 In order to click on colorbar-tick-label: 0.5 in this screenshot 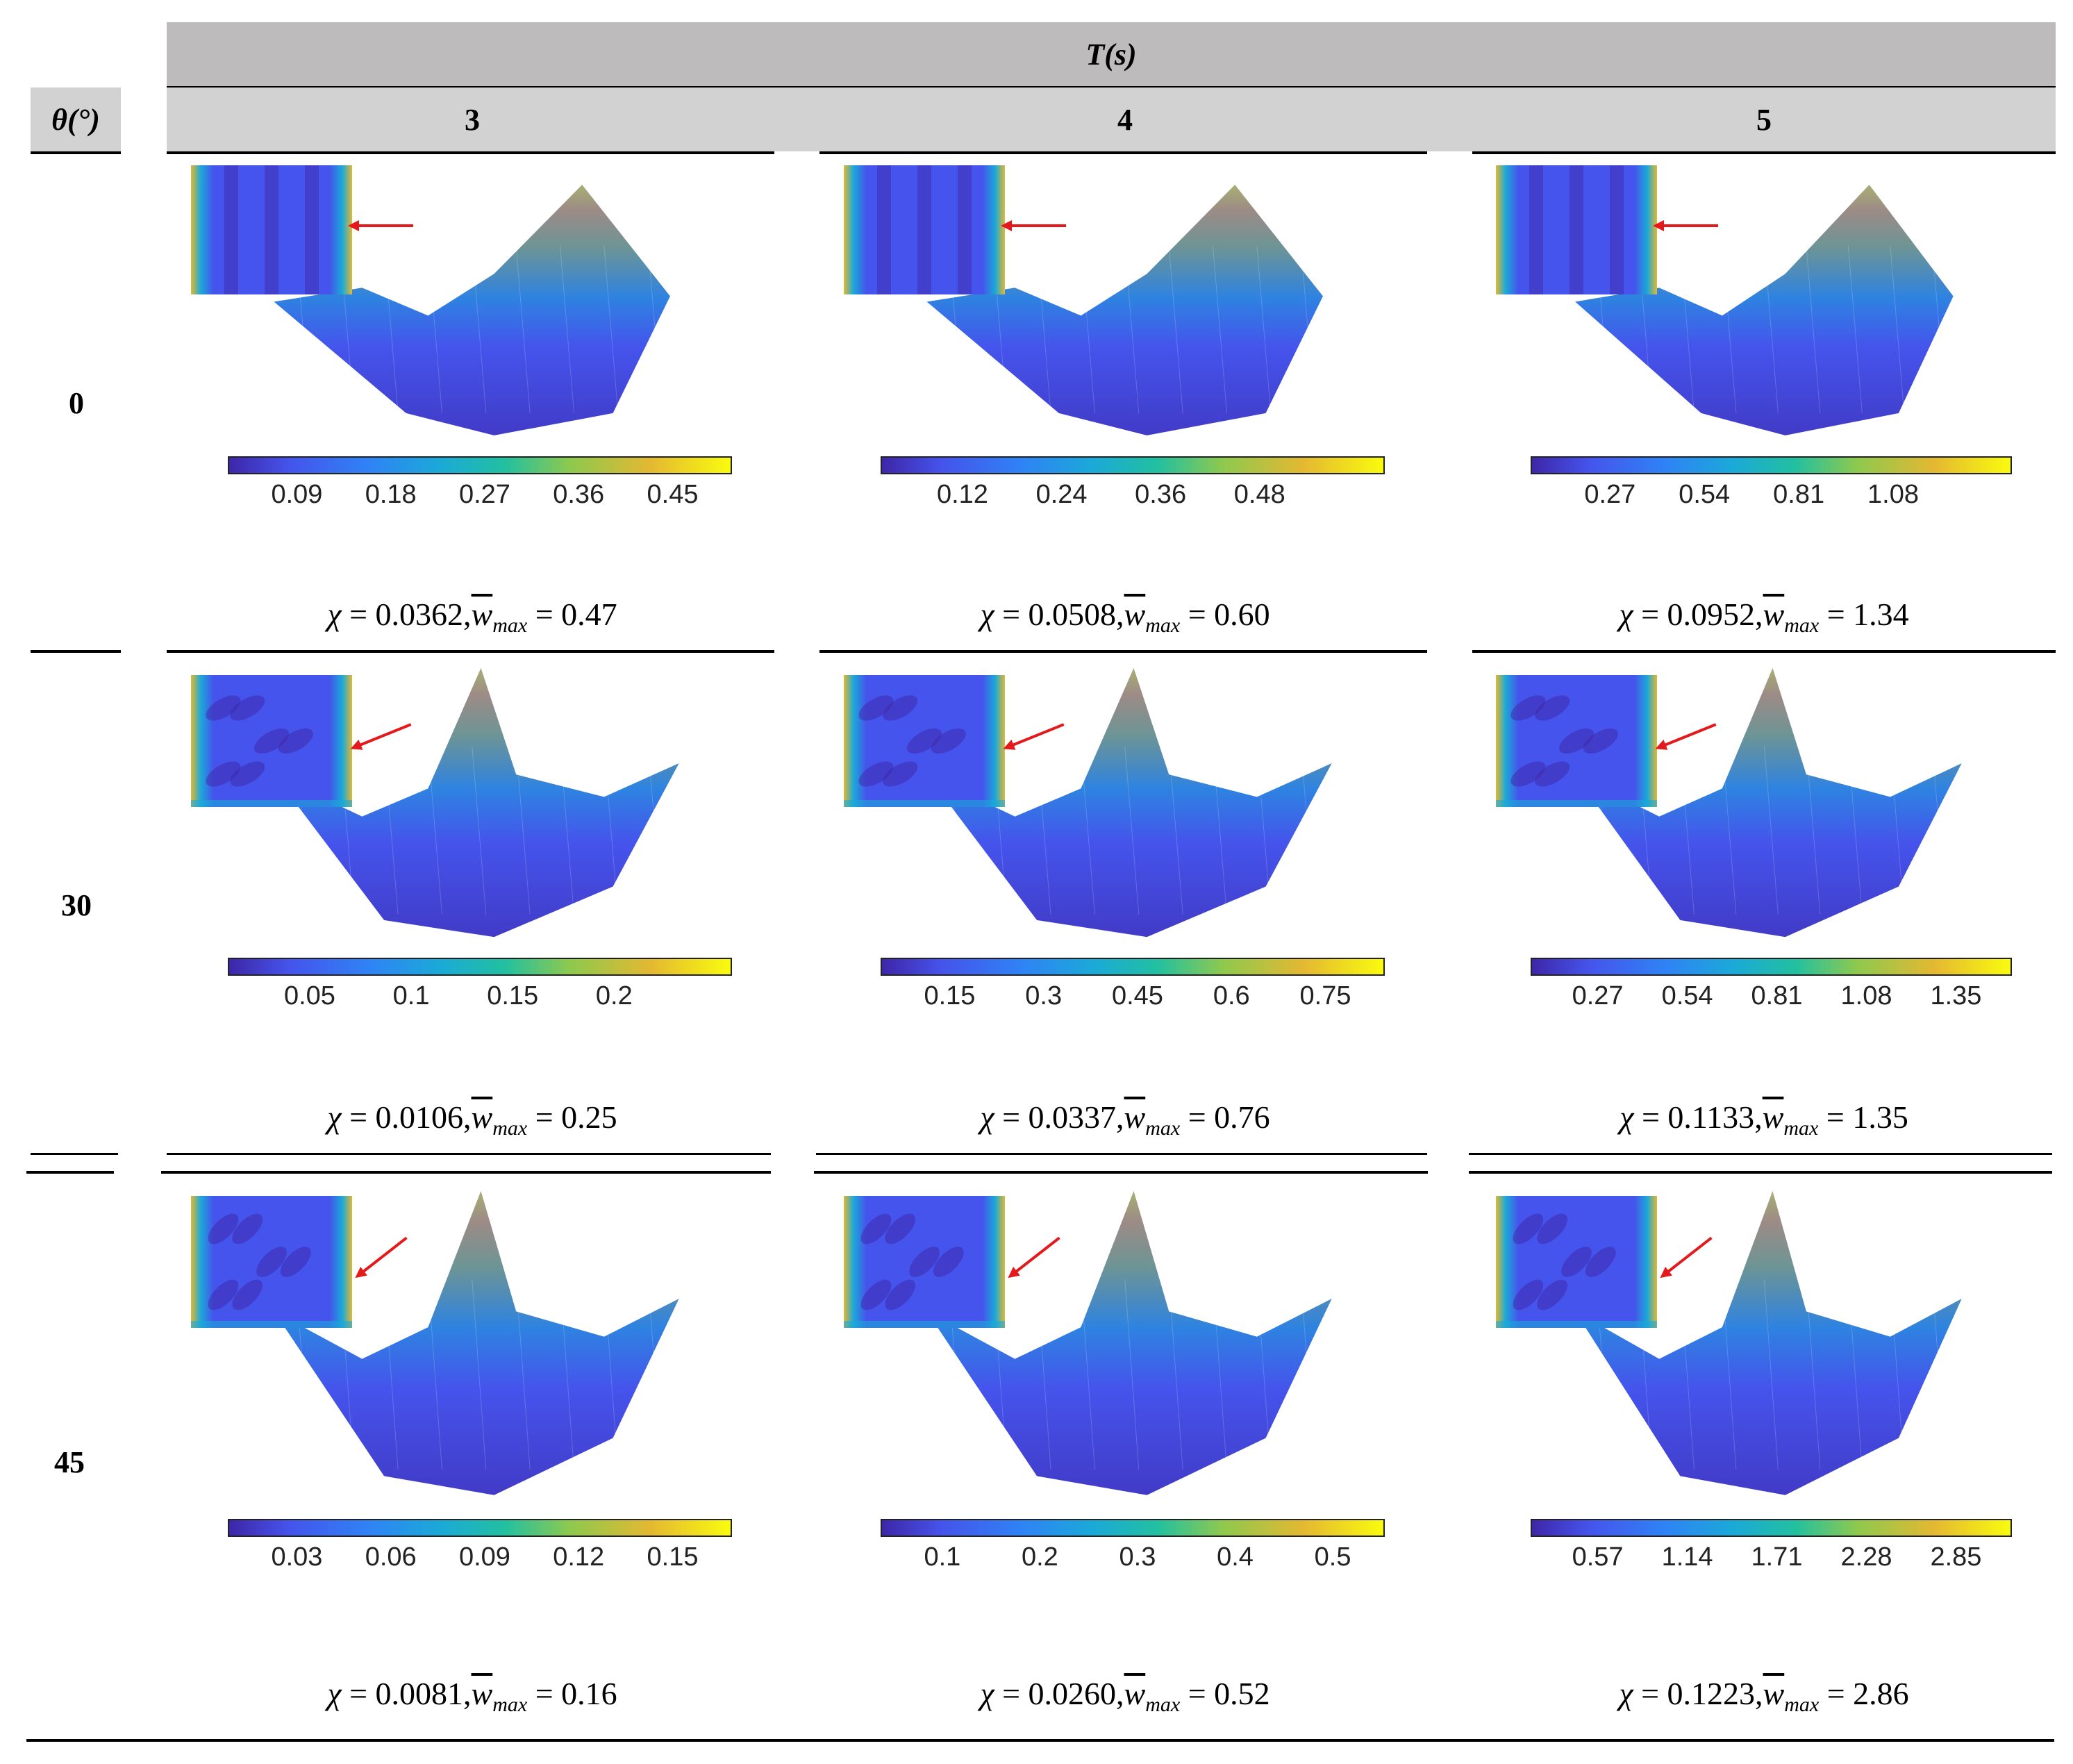, I will do `click(1332, 1557)`.